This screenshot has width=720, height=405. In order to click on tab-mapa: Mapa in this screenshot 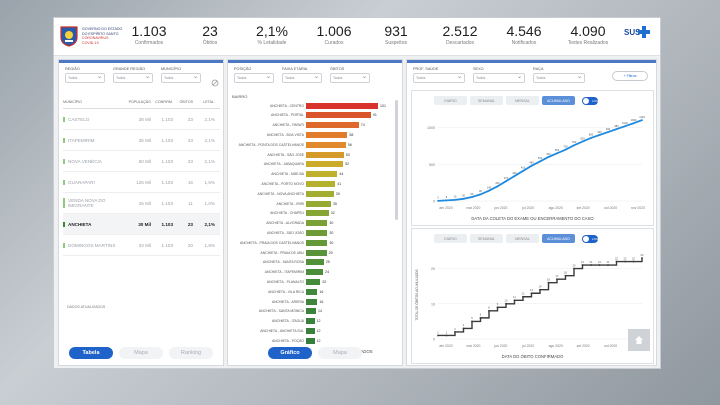, I will do `click(340, 353)`.